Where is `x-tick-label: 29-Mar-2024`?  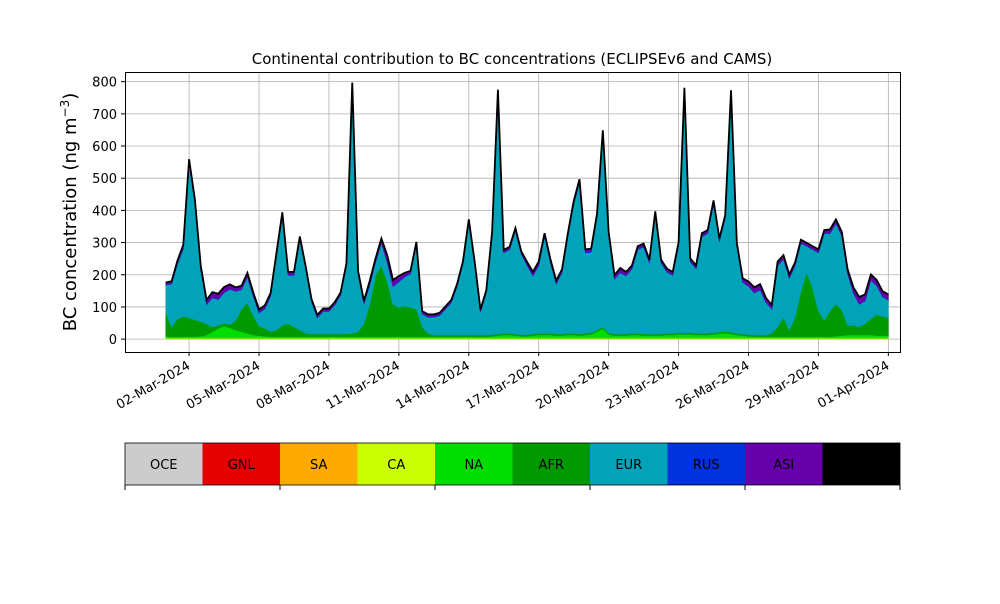 x-tick-label: 29-Mar-2024 is located at coordinates (782, 385).